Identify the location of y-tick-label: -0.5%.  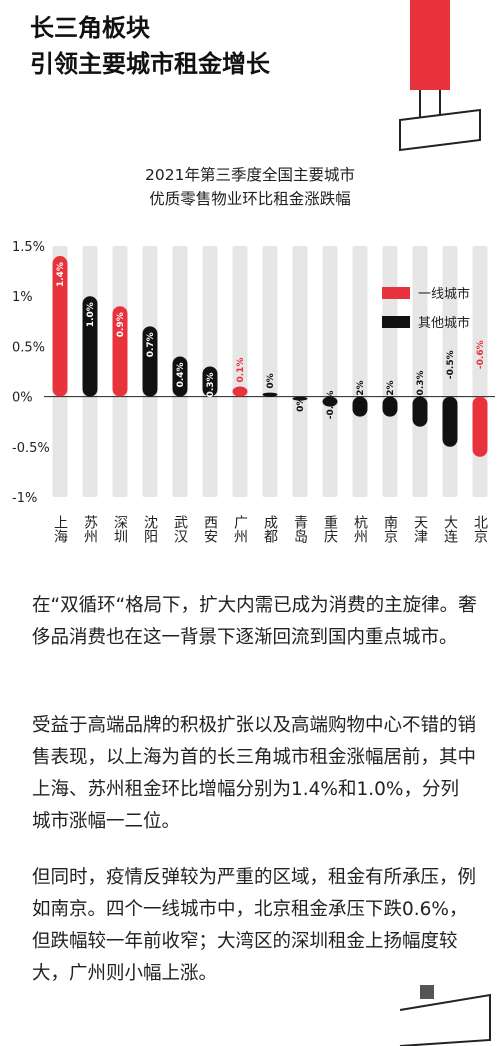
(31, 448).